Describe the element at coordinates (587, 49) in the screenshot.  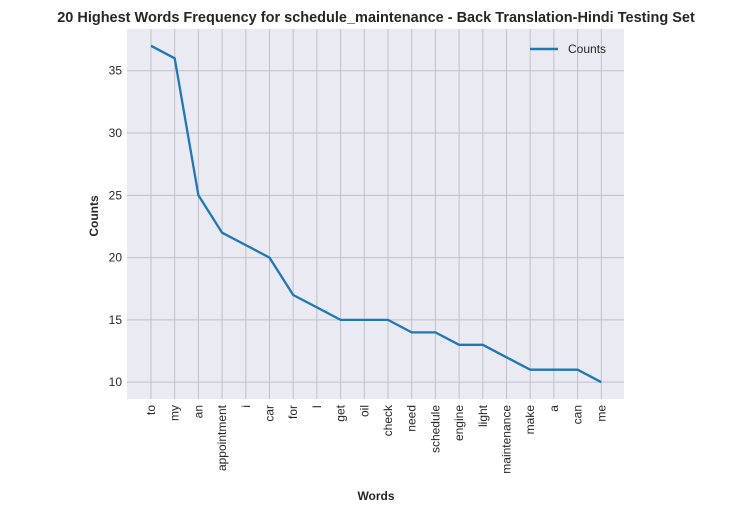
I see `legend-label-counts: Counts` at that location.